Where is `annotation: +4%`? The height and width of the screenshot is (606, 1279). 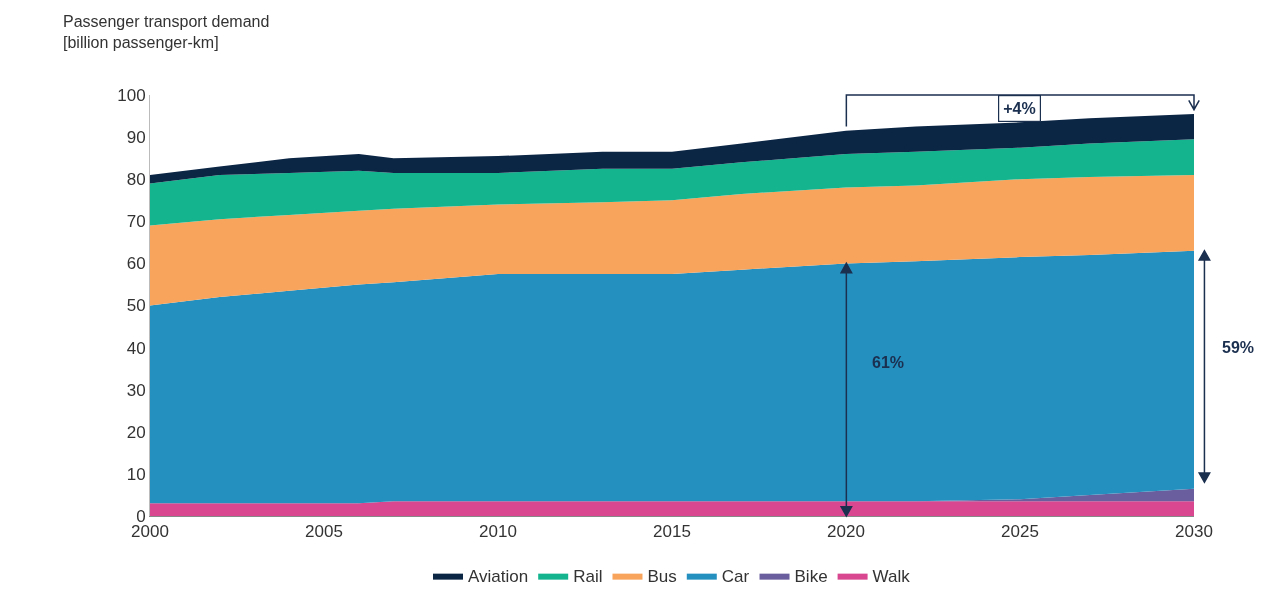 annotation: +4% is located at coordinates (1019, 109).